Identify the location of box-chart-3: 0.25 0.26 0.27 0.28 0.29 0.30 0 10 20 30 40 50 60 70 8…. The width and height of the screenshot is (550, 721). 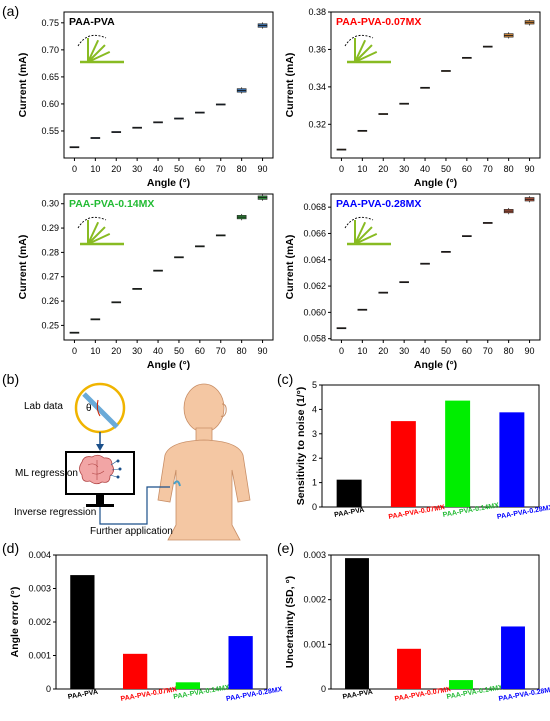
(145, 282).